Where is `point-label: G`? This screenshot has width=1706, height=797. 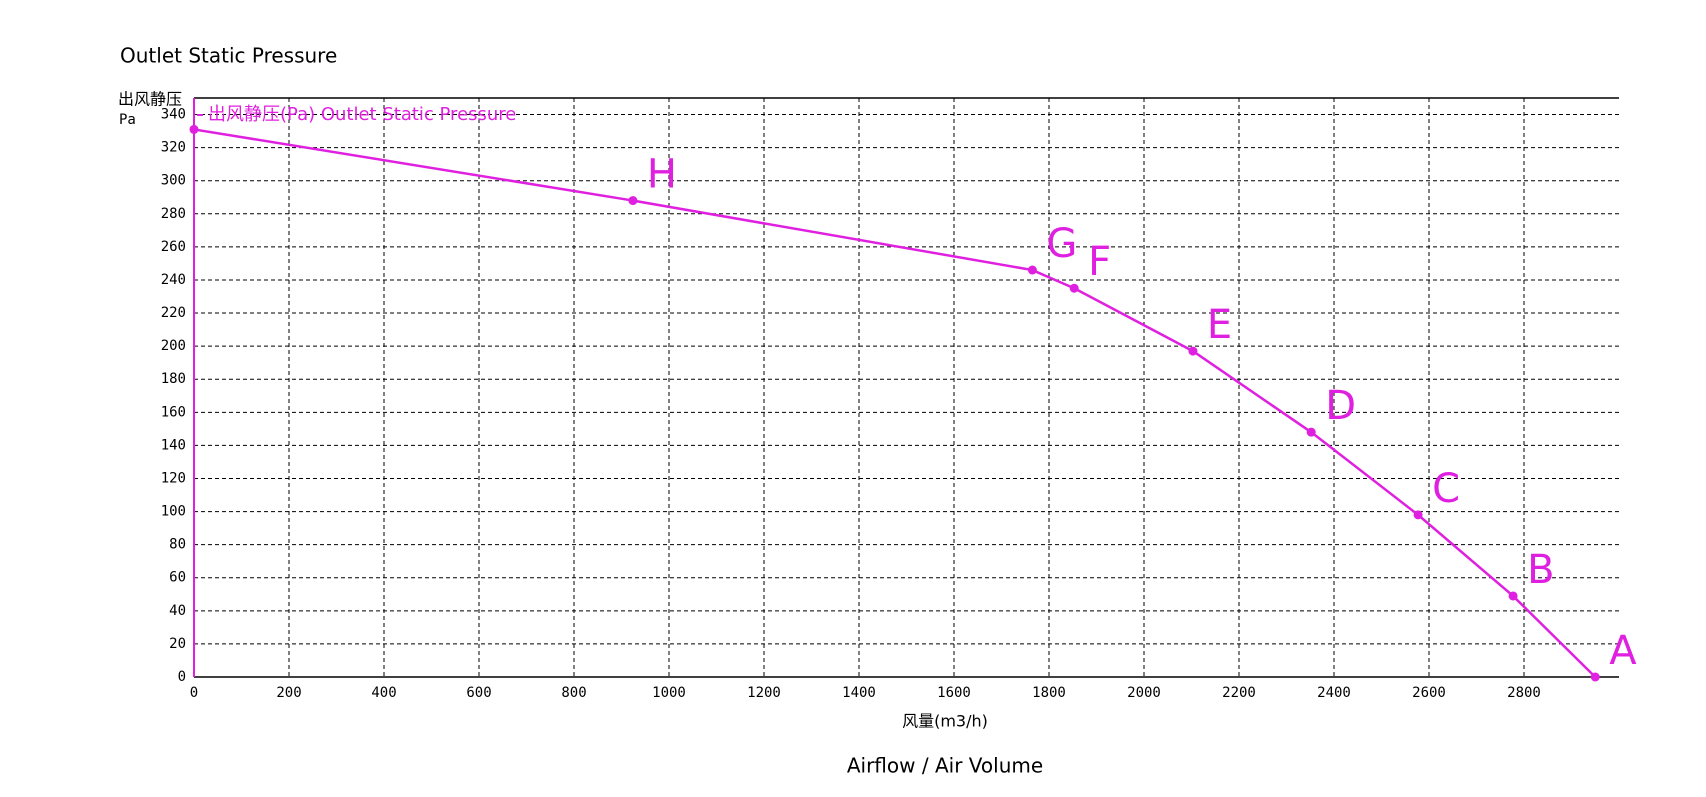
point-label: G is located at coordinates (1061, 244).